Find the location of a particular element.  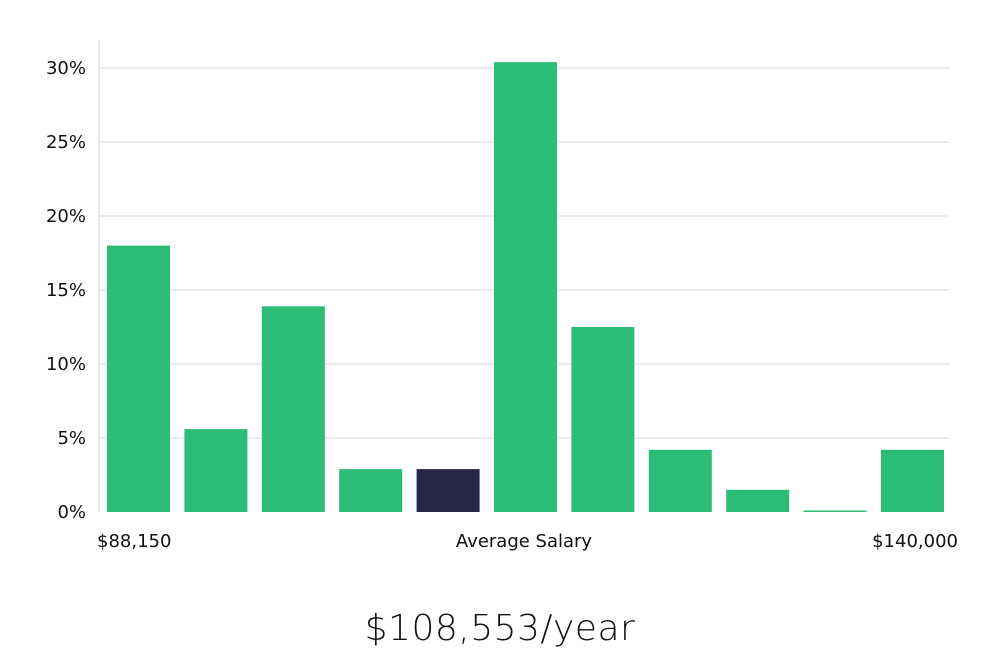

y-tick-label: 5% is located at coordinates (71, 438).